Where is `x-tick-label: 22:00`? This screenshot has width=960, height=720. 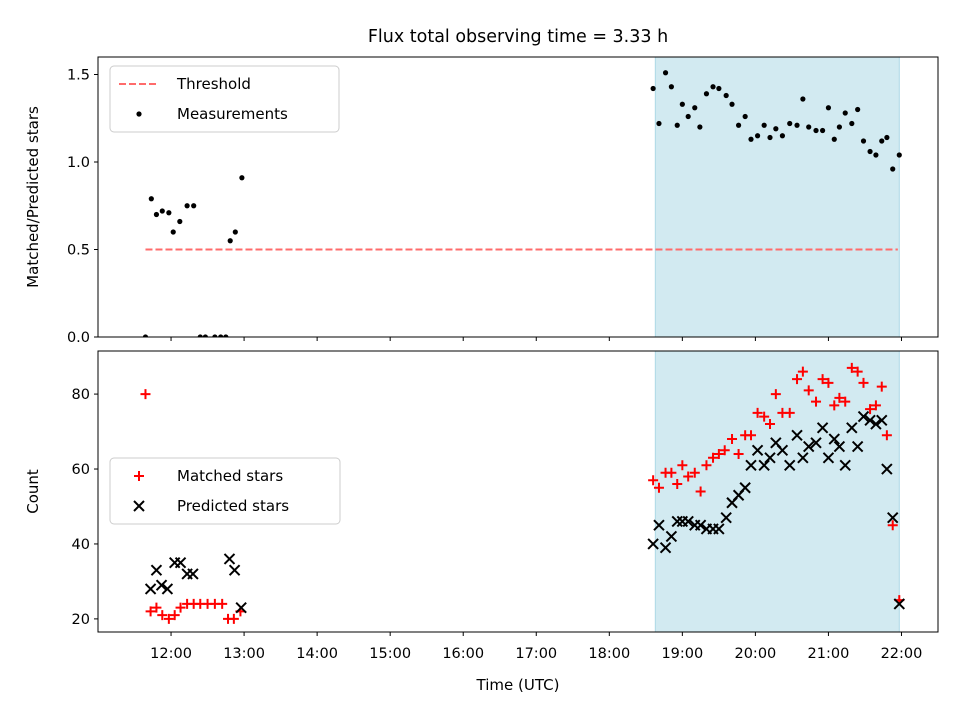
x-tick-label: 22:00 is located at coordinates (902, 654).